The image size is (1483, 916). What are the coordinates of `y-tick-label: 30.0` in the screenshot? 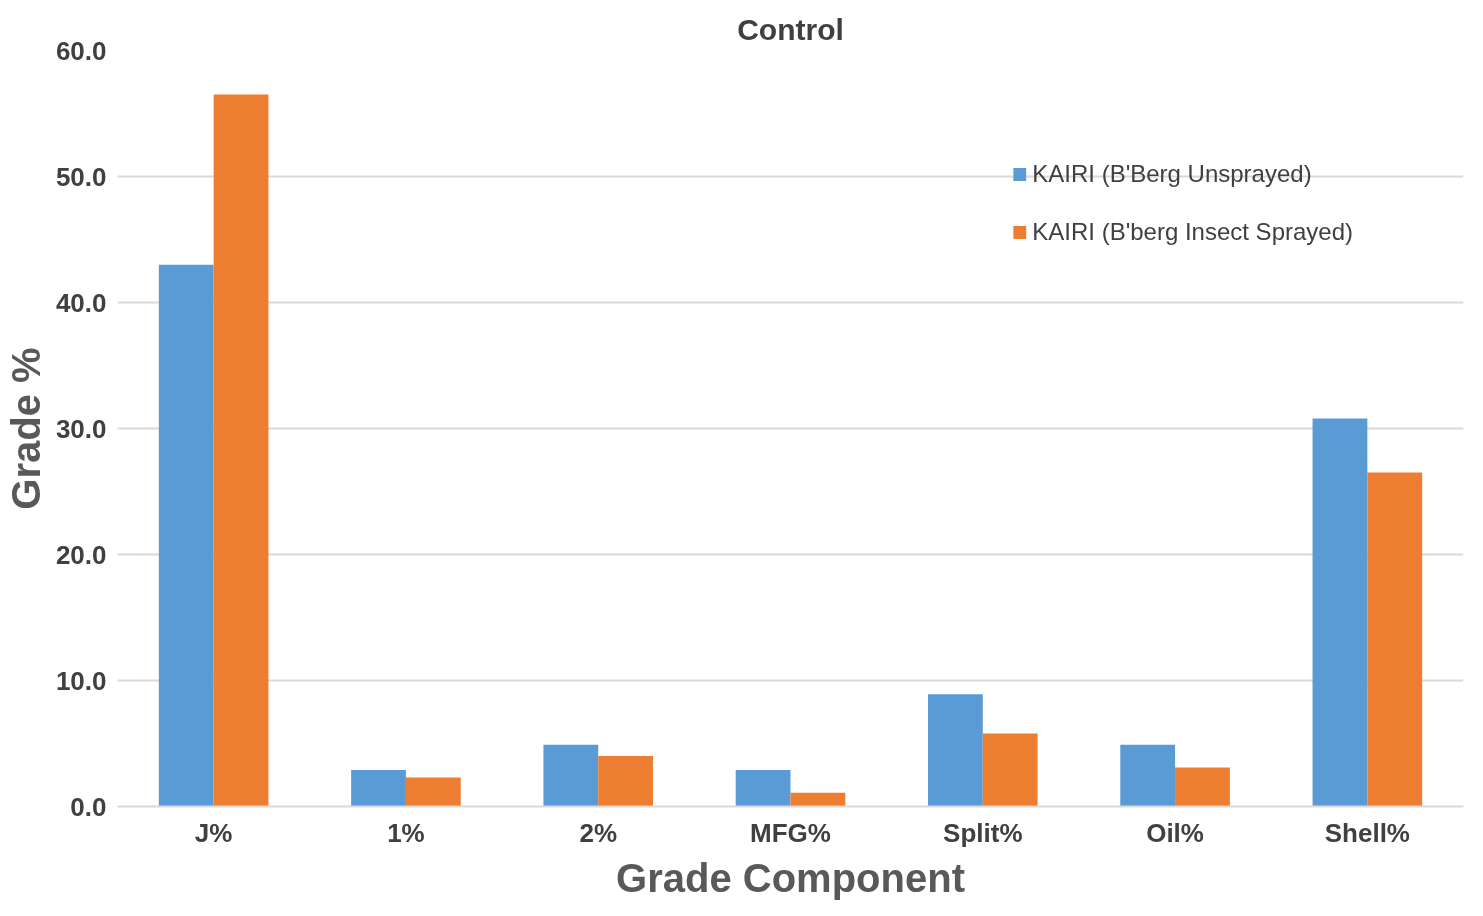 It's located at (81, 428).